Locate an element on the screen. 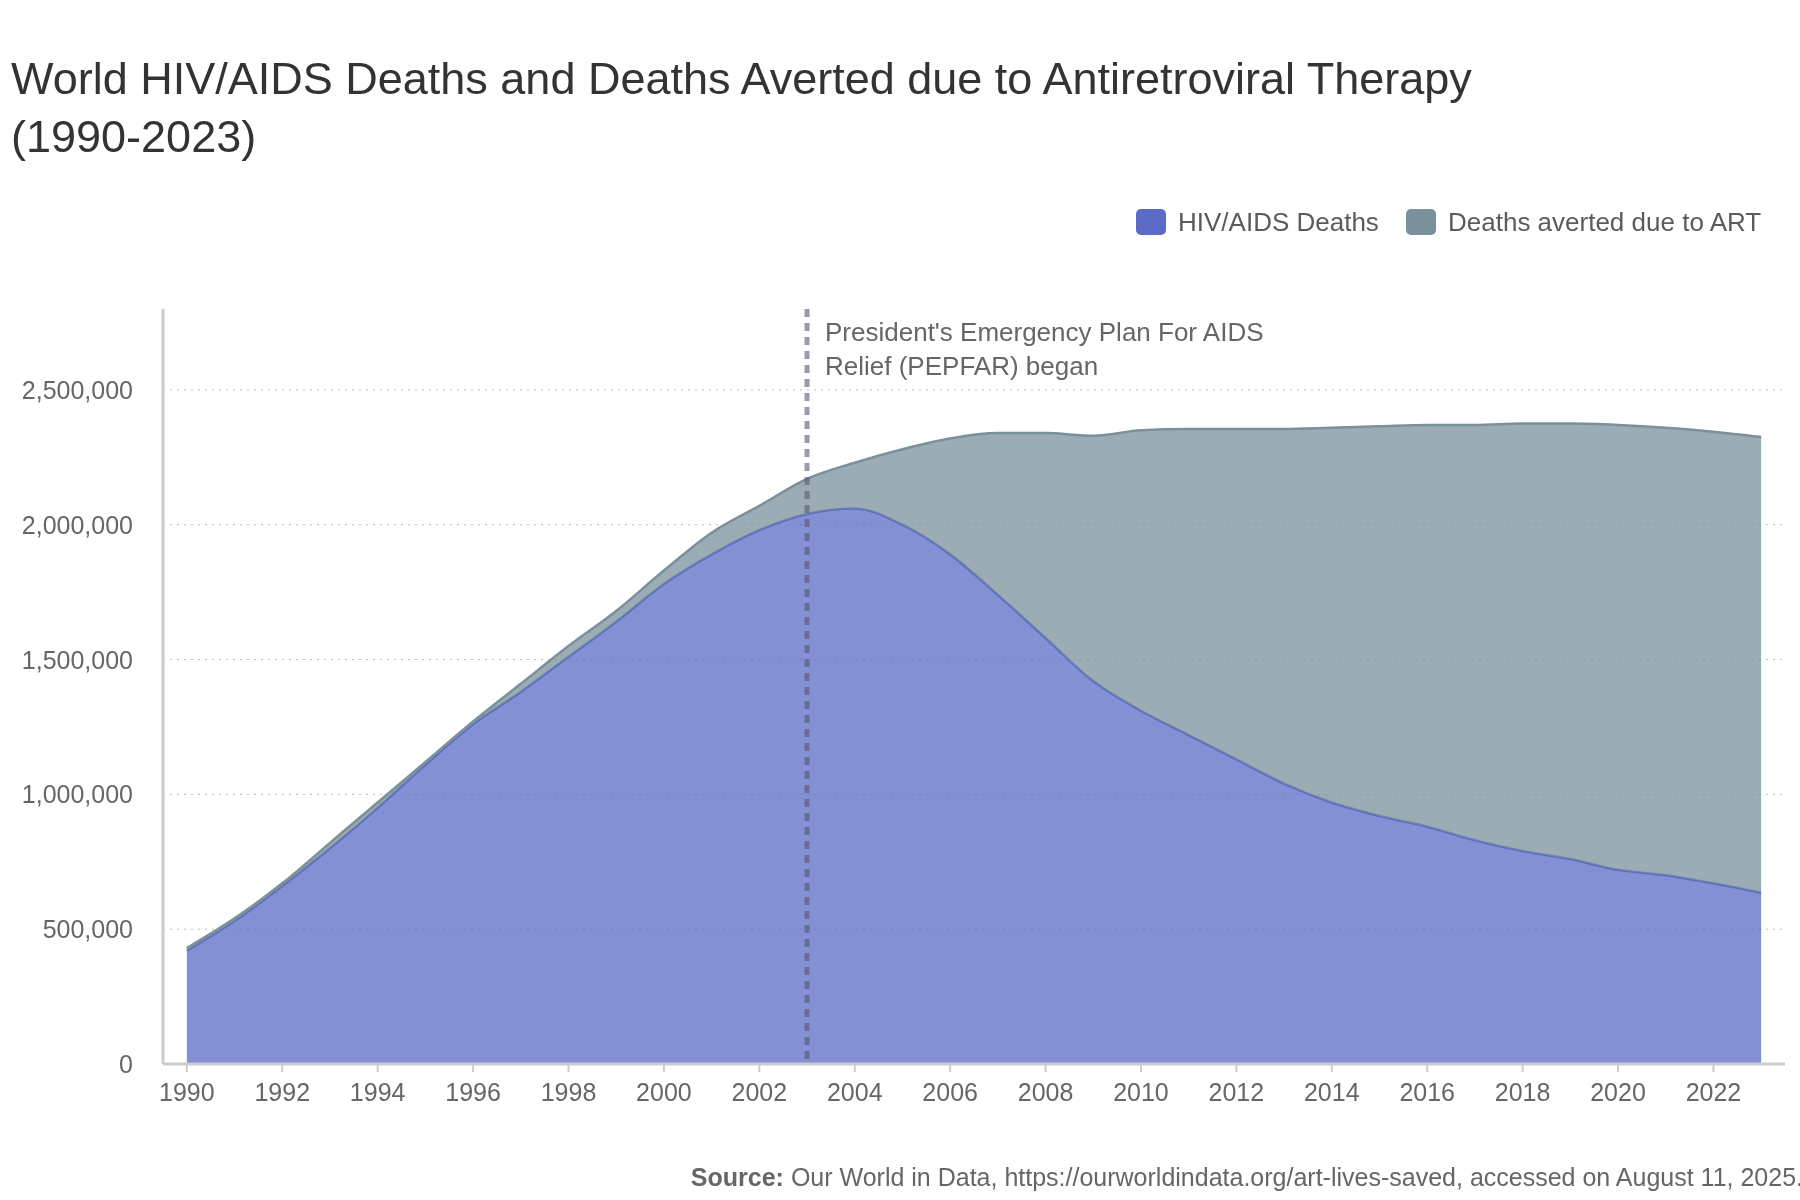  source-note: Source: Our World in Data, https://ourworldindata.org/art-lives-saved, accessed on August 11, 2025. is located at coordinates (1245, 1177).